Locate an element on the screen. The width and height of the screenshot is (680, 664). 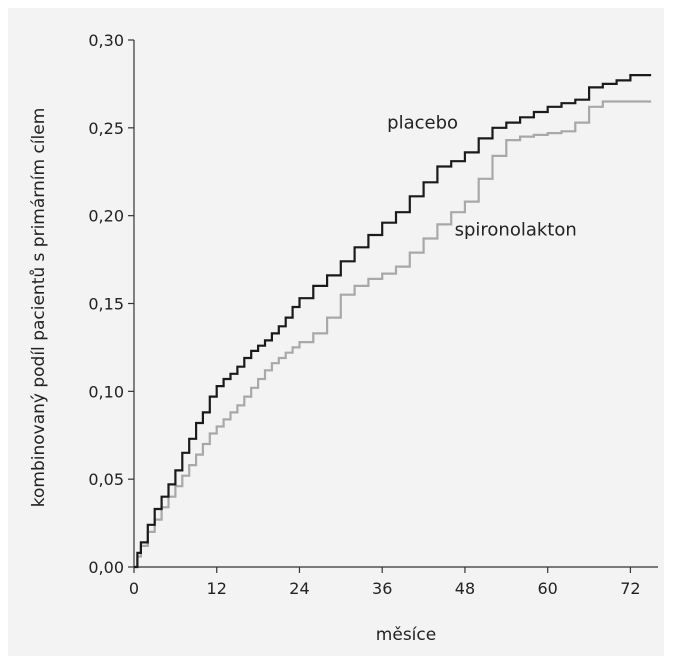
y-tick-label: 0,05 is located at coordinates (106, 479).